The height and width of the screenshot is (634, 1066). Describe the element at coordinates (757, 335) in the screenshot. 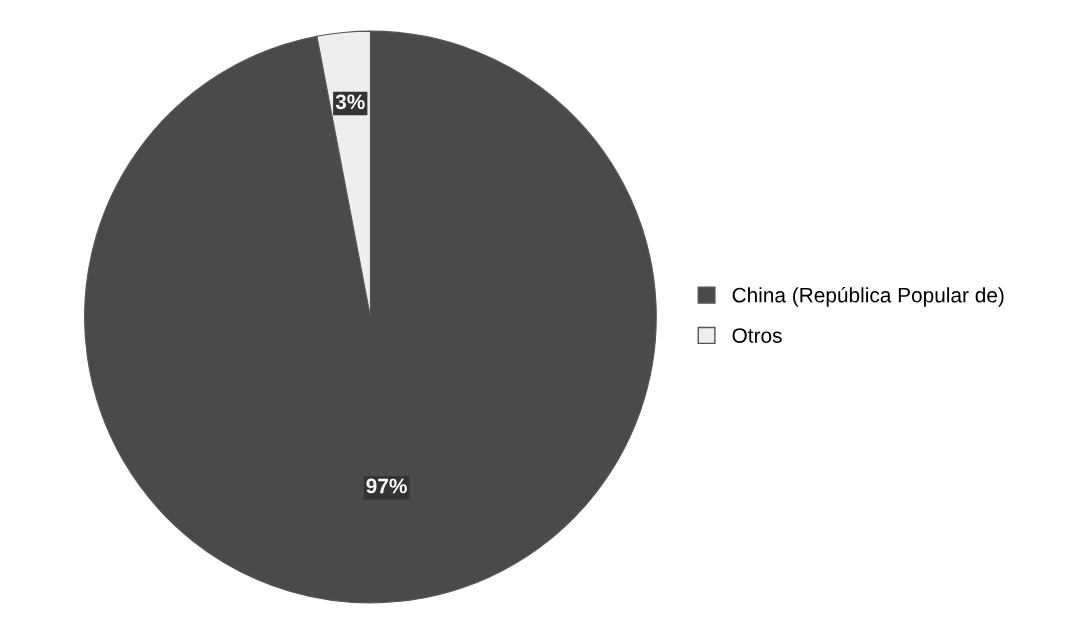

I see `legend-label: Otros` at that location.